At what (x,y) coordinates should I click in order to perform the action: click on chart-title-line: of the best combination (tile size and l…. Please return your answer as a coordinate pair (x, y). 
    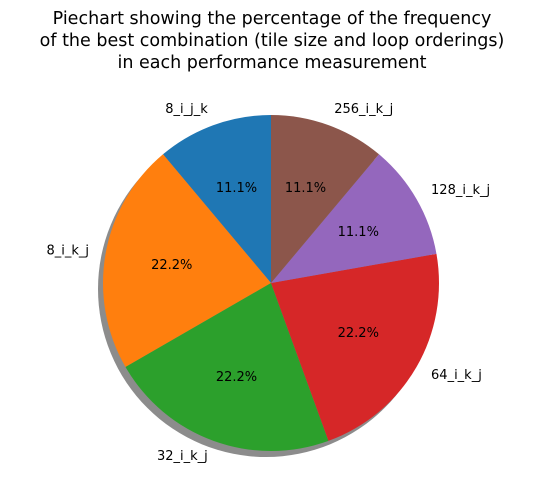
    Looking at the image, I should click on (272, 41).